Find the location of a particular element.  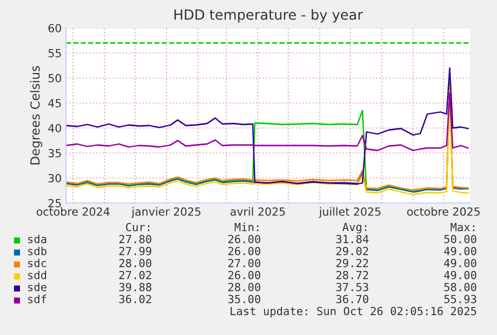

text: 58.00 is located at coordinates (460, 287).